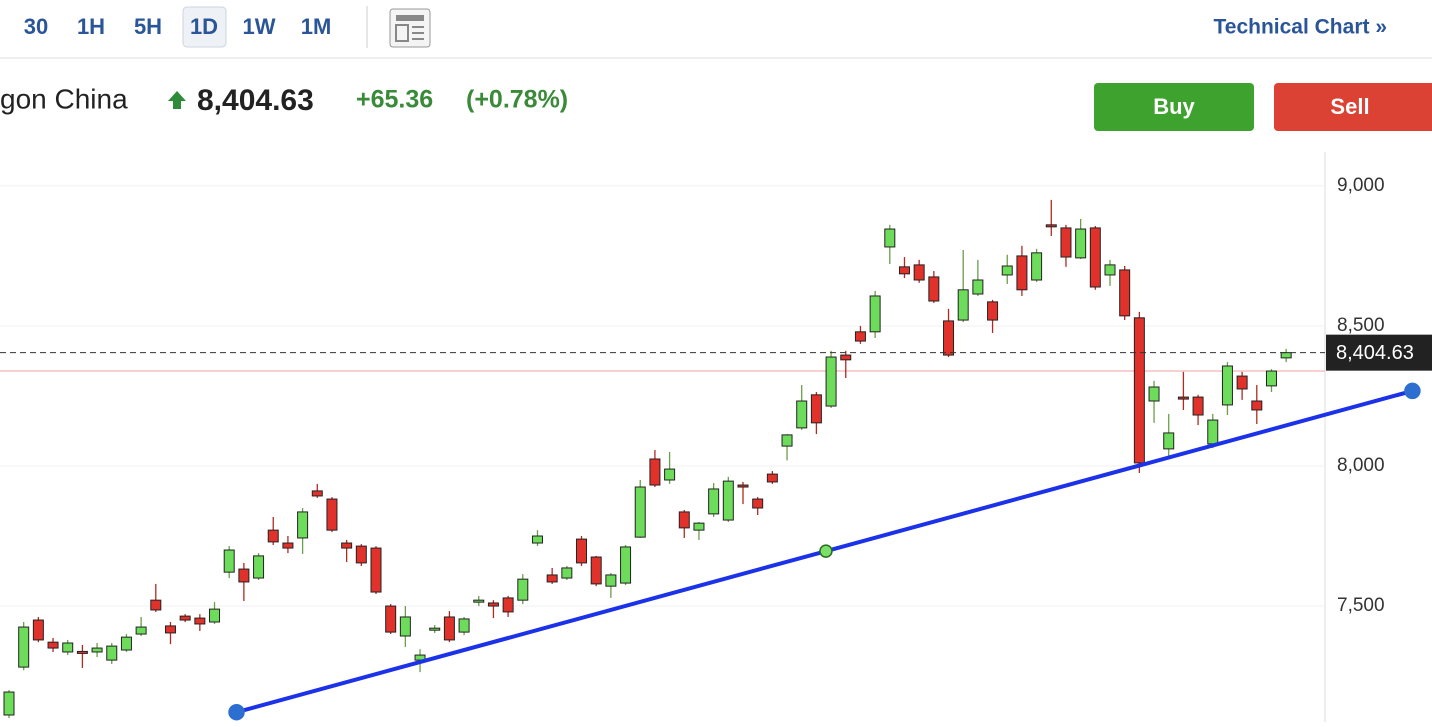  I want to click on interval-button: 1H, so click(91, 26).